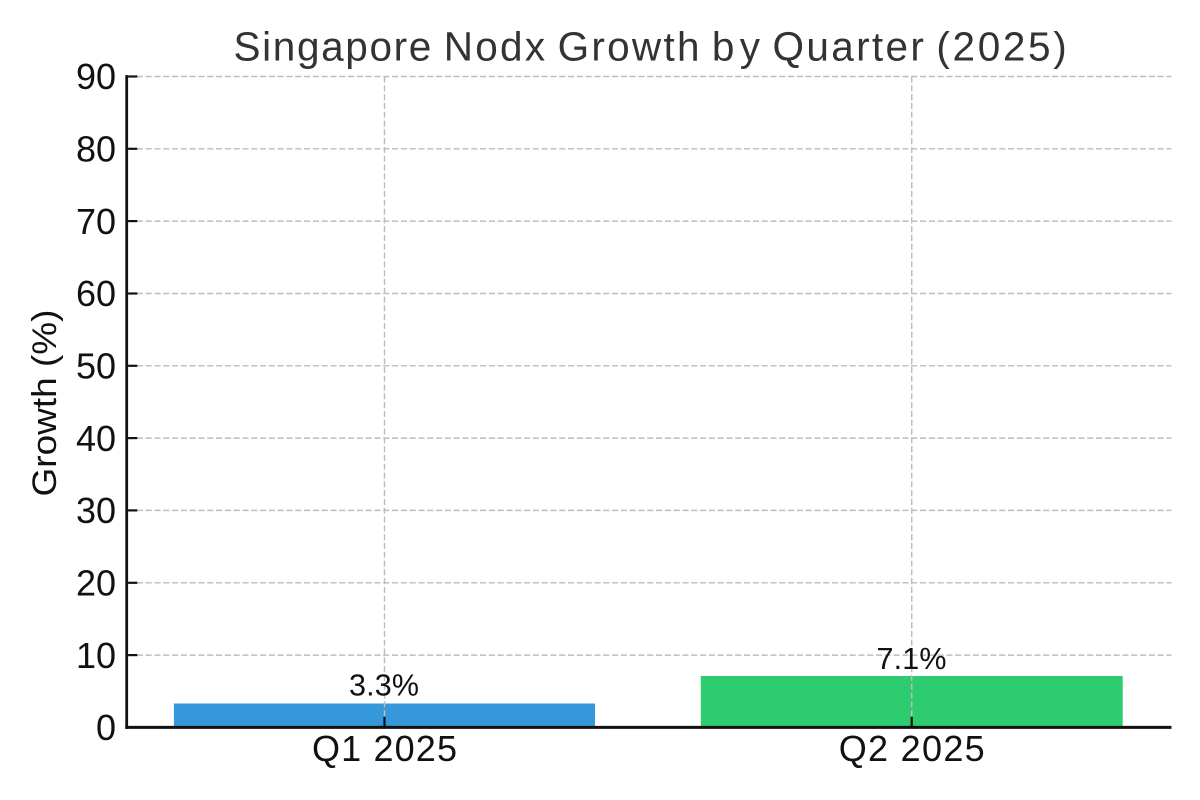 The height and width of the screenshot is (800, 1200). What do you see at coordinates (912, 748) in the screenshot?
I see `svg-text: Q2 2025` at bounding box center [912, 748].